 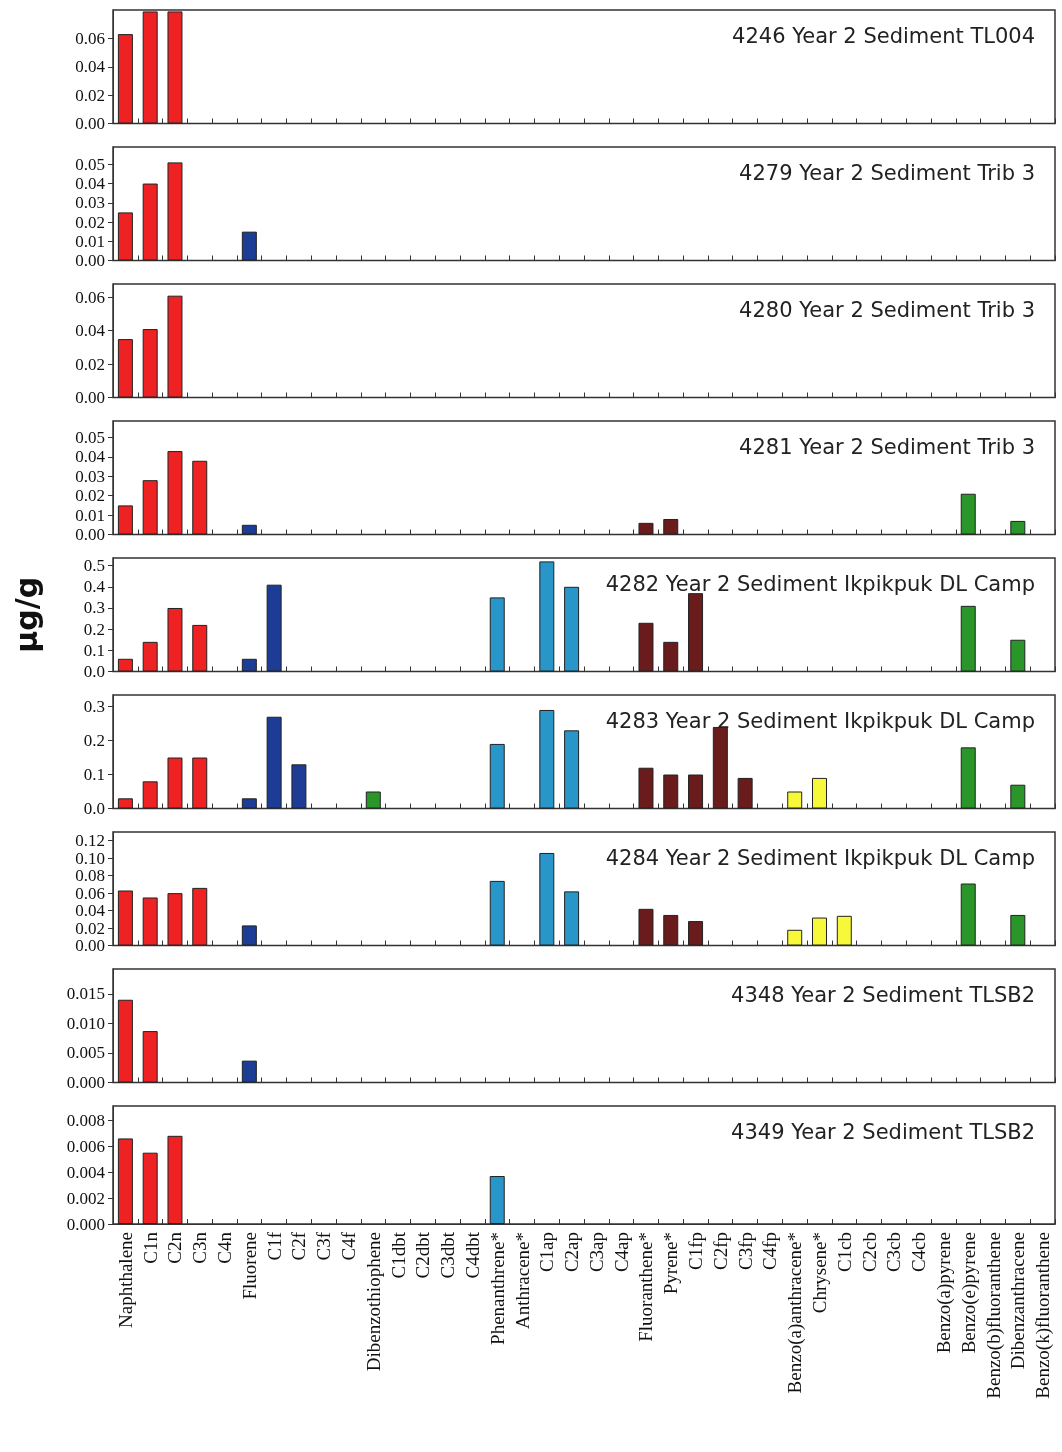 What do you see at coordinates (869, 1252) in the screenshot?
I see `x-tick-label: C2cb` at bounding box center [869, 1252].